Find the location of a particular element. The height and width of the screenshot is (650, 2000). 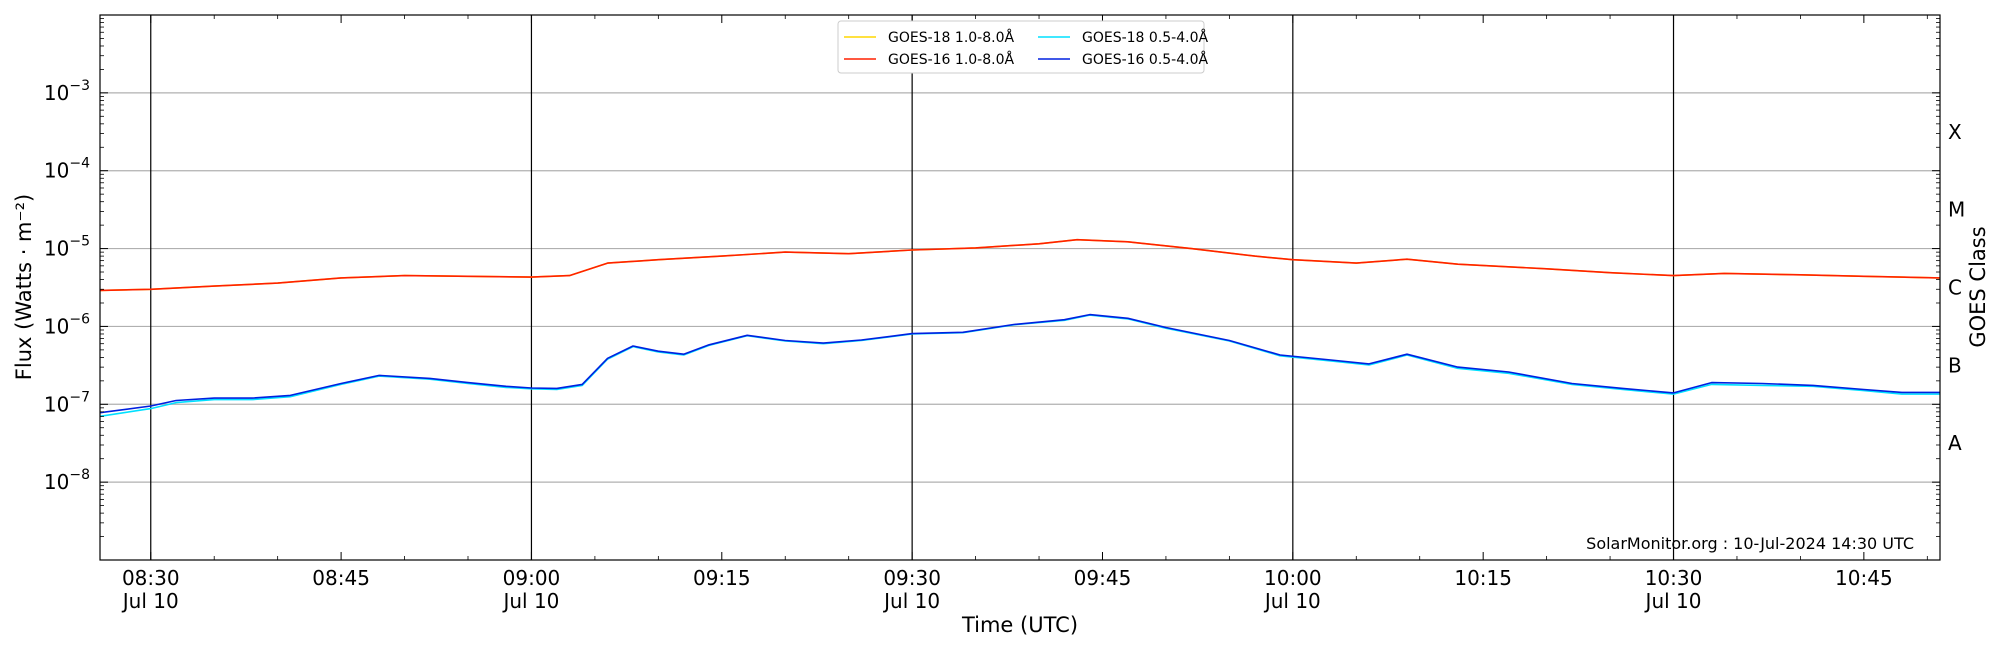

x-tick-label: 10:15 is located at coordinates (1483, 578).